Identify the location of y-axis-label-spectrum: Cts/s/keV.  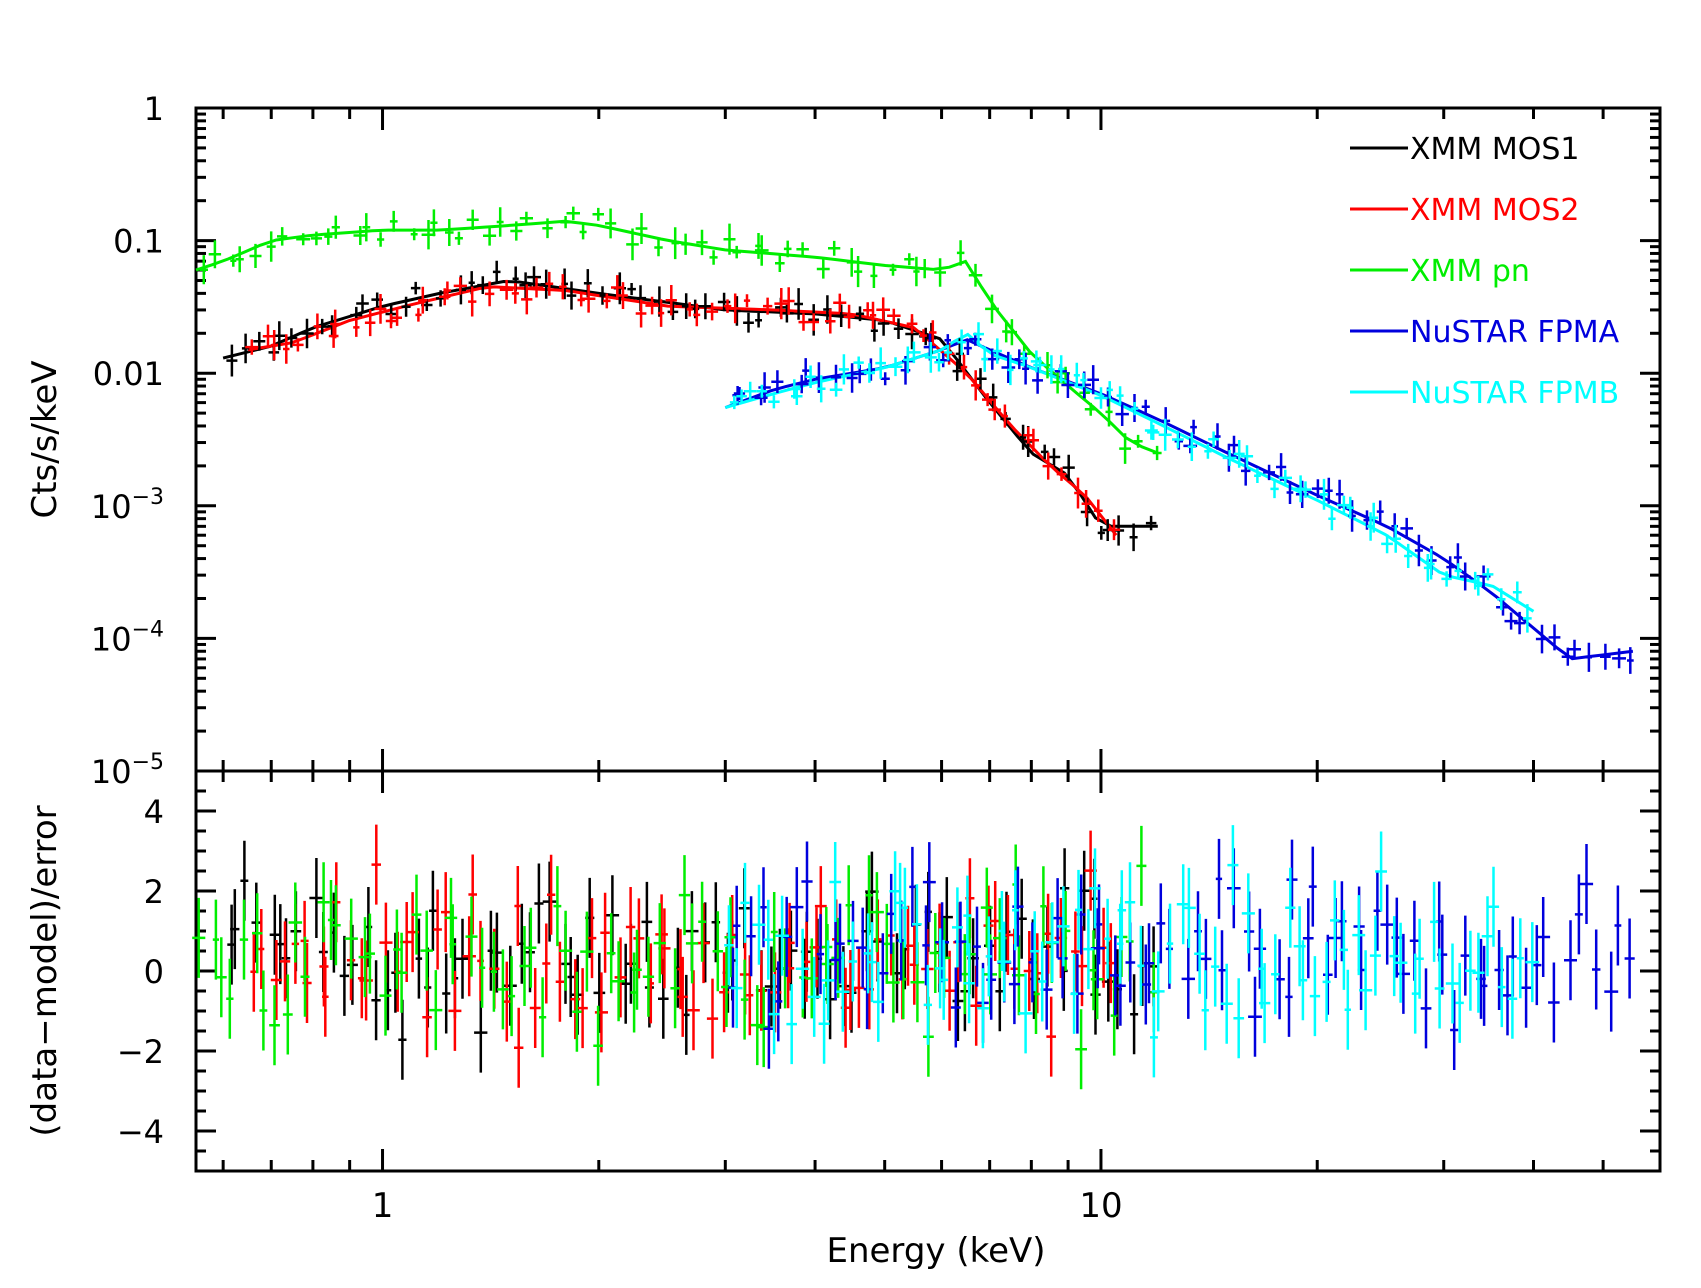
(45, 439).